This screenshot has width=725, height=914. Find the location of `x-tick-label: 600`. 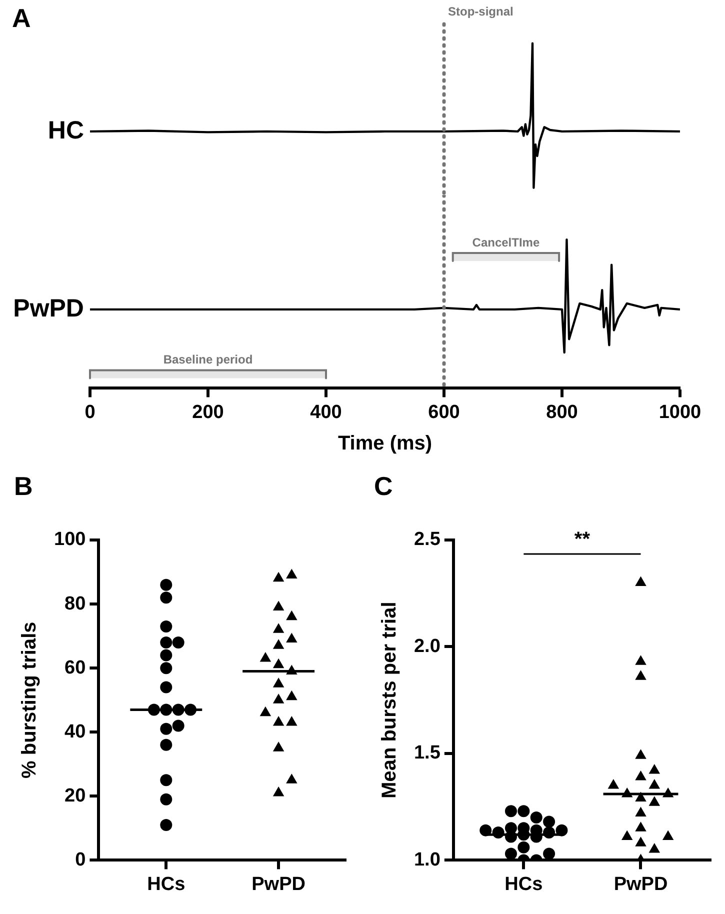

x-tick-label: 600 is located at coordinates (444, 412).